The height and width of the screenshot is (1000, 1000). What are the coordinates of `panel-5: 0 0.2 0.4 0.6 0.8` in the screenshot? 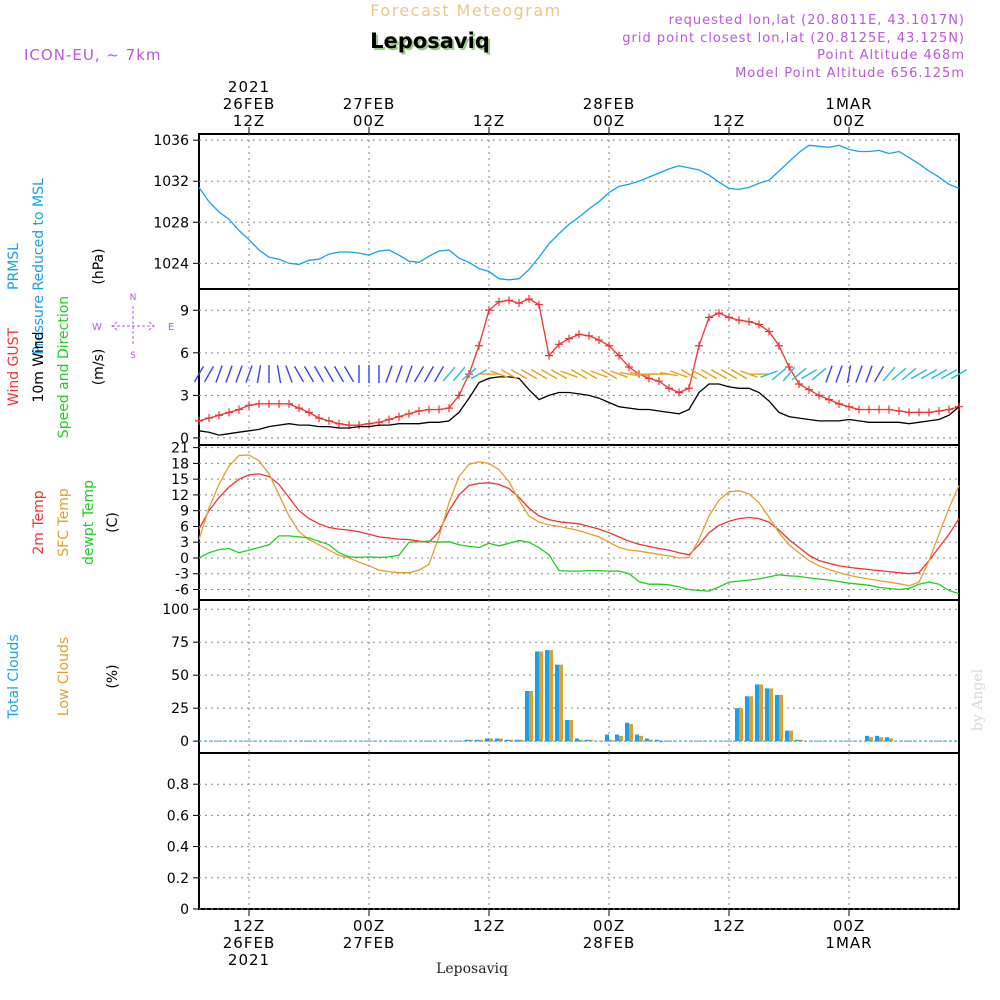 It's located at (563, 835).